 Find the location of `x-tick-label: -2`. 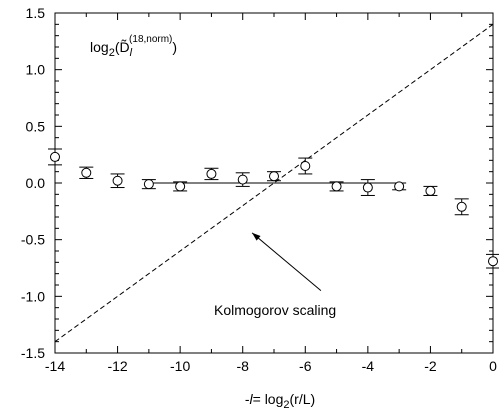

x-tick-label: -2 is located at coordinates (430, 366).